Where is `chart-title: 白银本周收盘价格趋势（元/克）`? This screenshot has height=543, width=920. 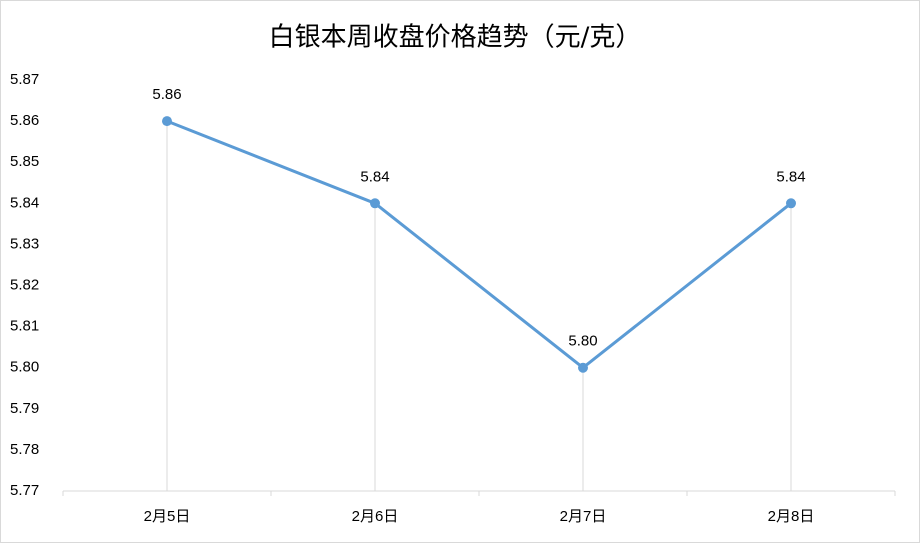
chart-title: 白银本周收盘价格趋势（元/克） is located at coordinates (455, 38).